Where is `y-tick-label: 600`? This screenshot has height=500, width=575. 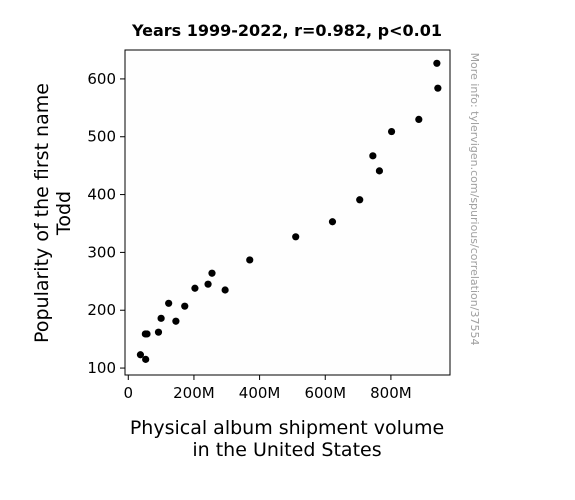 y-tick-label: 600 is located at coordinates (101, 79).